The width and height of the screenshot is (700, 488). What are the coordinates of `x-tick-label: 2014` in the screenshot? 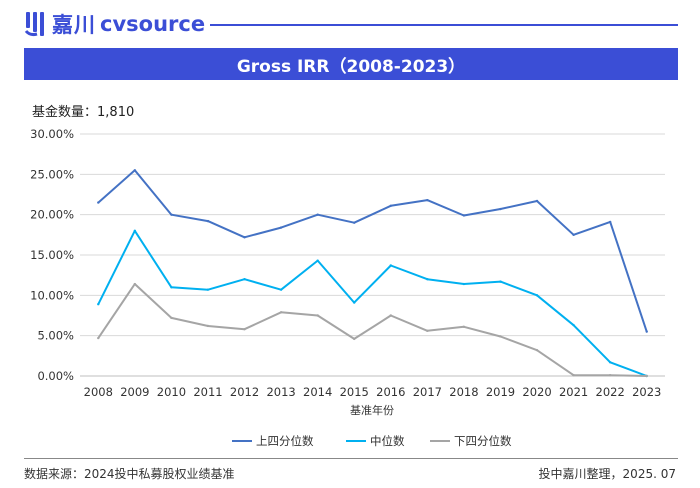 It's located at (317, 392).